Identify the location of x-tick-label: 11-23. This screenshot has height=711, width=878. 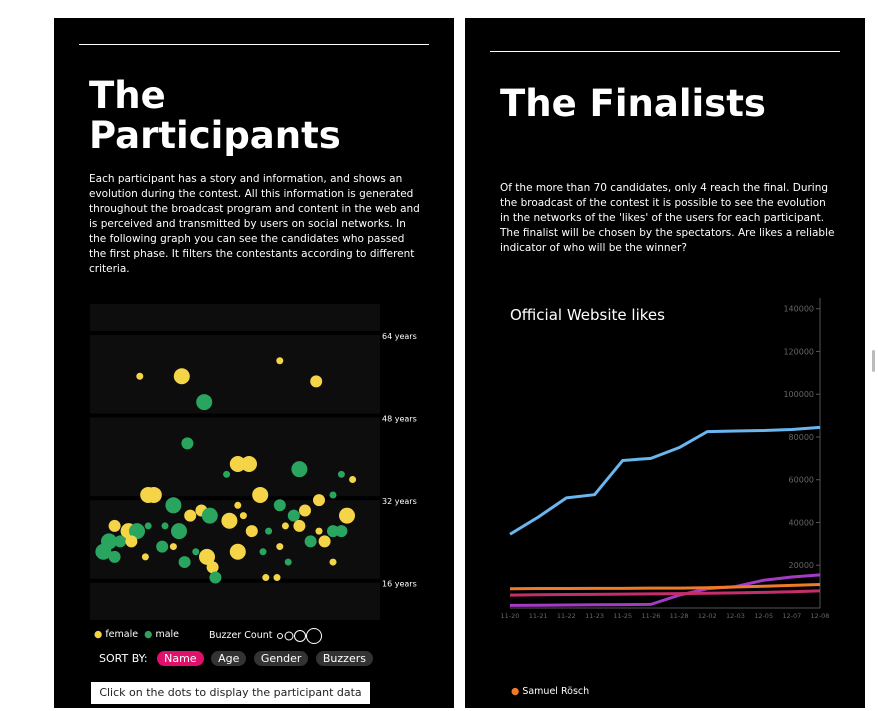
(594, 616).